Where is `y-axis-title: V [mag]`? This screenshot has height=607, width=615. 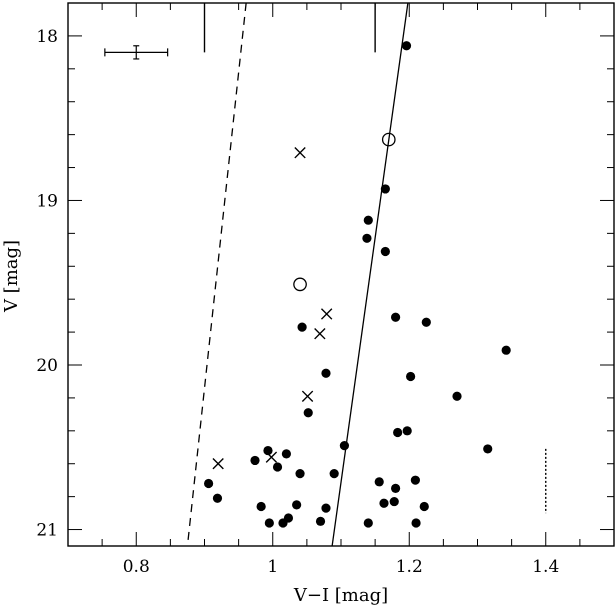
y-axis-title: V [mag] is located at coordinates (11, 276).